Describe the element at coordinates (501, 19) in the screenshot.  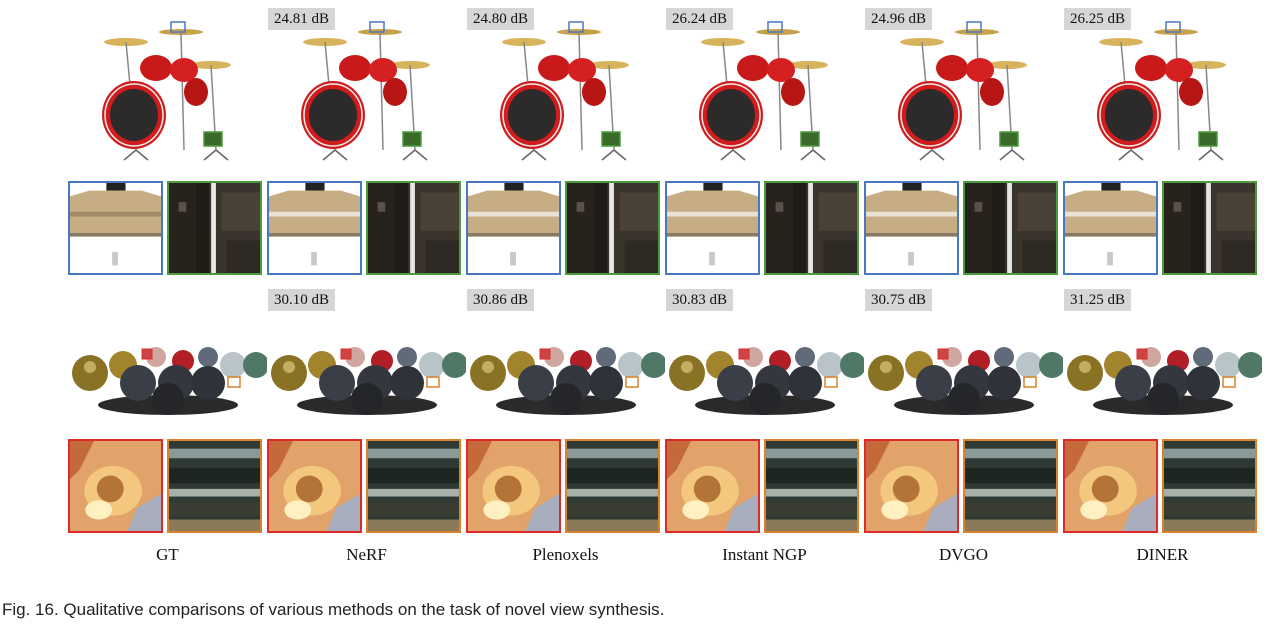
I see `drums-psnr-label: 24.80 dB` at that location.